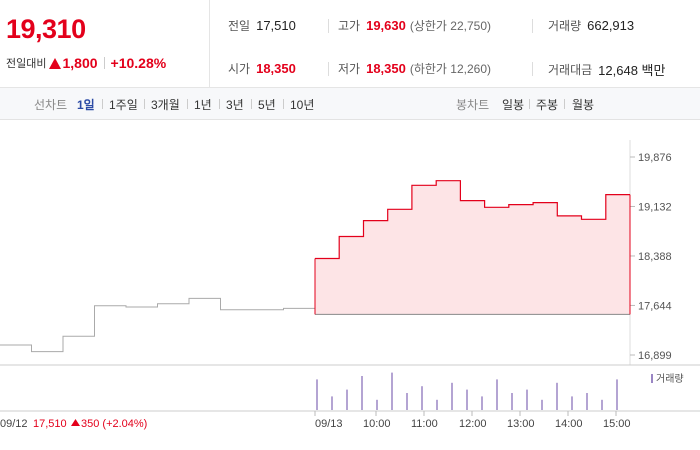 The image size is (700, 450). Describe the element at coordinates (80, 63) in the screenshot. I see `change-value: 1,800` at that location.